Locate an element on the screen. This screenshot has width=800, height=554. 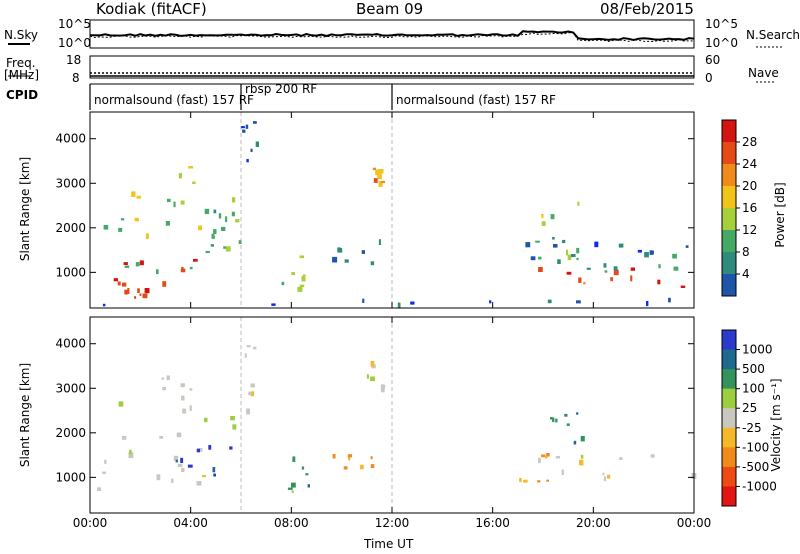
y-tick-label: 2000 is located at coordinates (70, 433).